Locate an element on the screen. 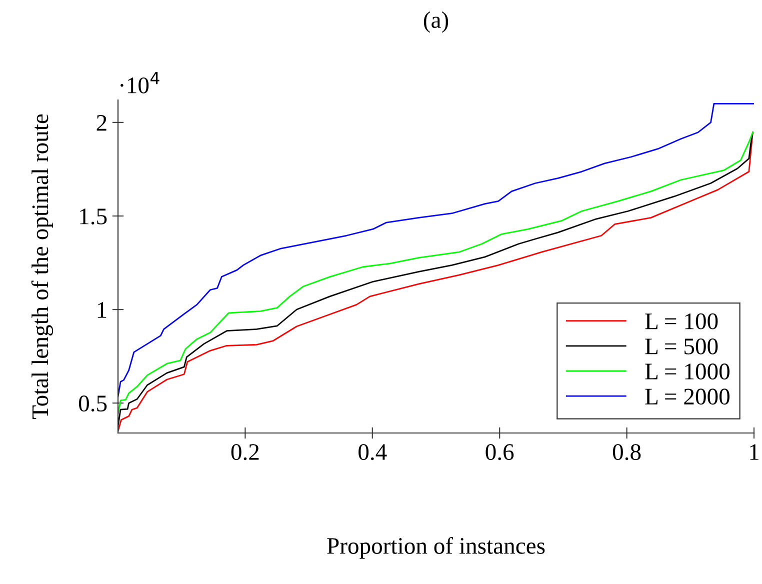 The image size is (762, 584). text: ·10$^{4}$ is located at coordinates (140, 83).